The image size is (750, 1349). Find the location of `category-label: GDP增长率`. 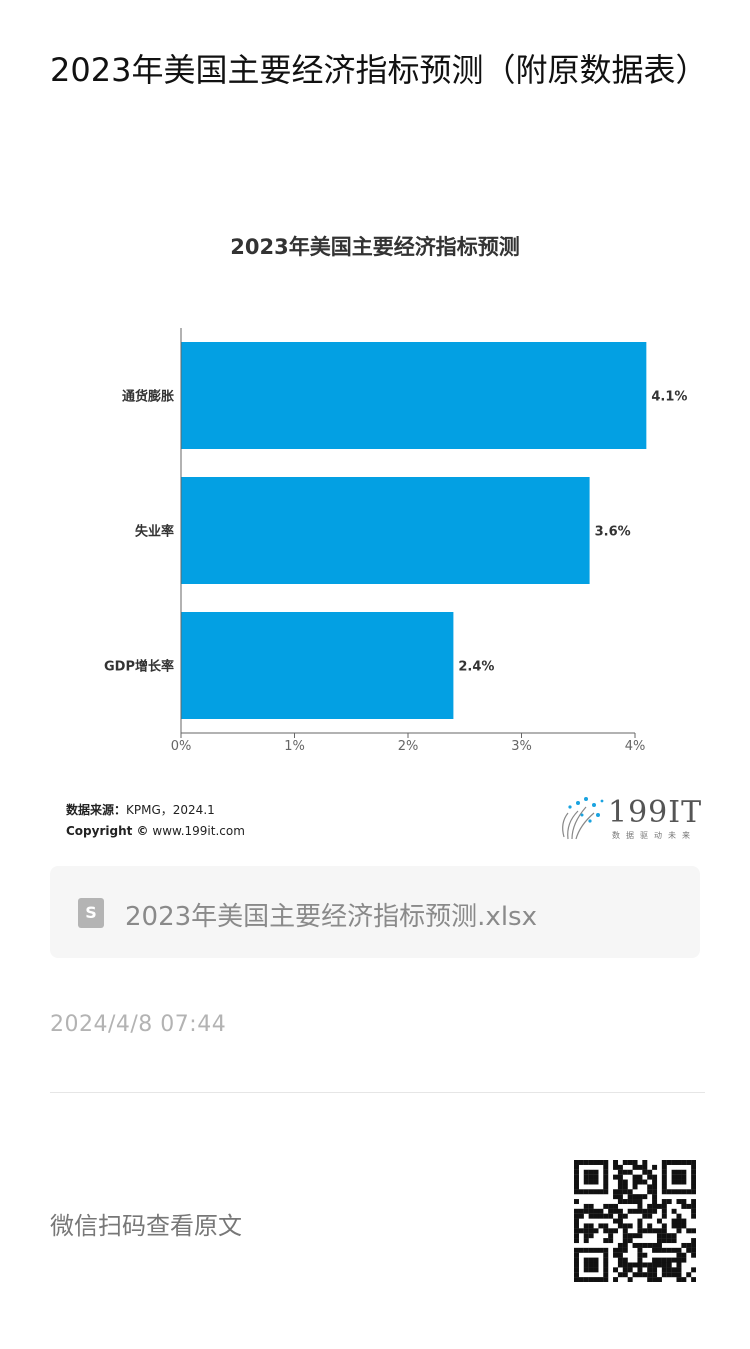

category-label: GDP增长率 is located at coordinates (139, 667).